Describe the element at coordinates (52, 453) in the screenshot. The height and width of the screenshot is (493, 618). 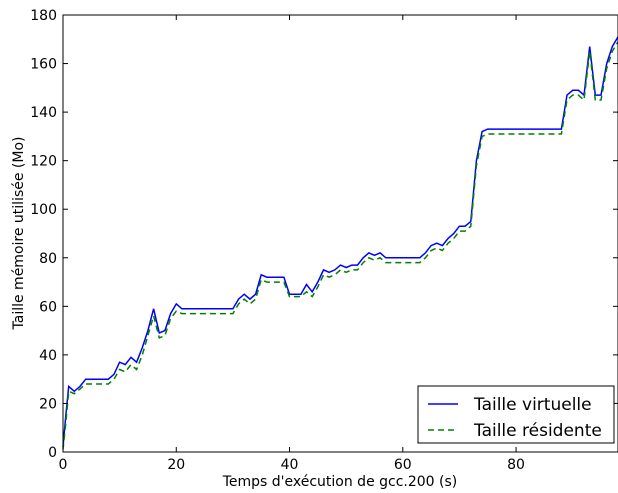
I see `y-tick-label: 0` at that location.